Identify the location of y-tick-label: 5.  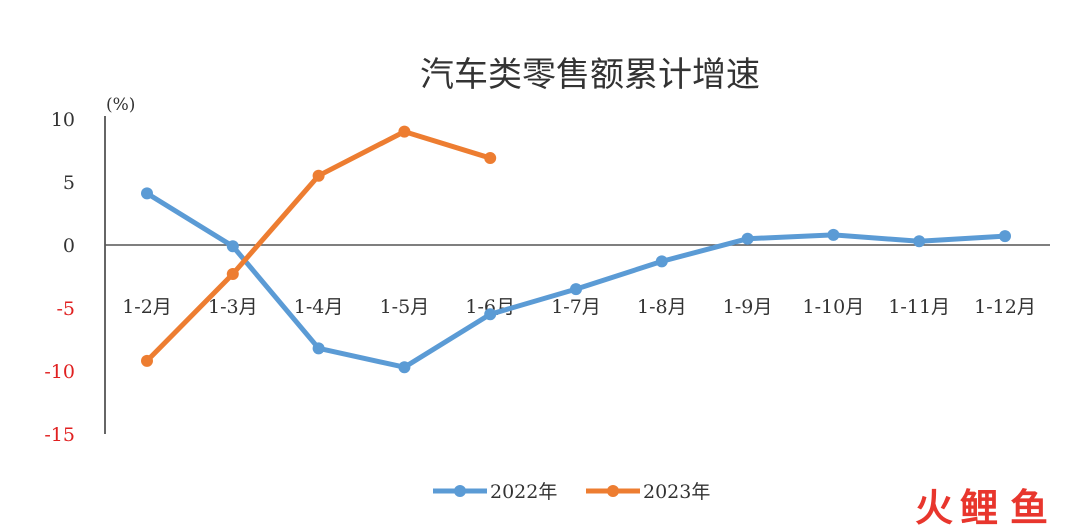
(69, 183).